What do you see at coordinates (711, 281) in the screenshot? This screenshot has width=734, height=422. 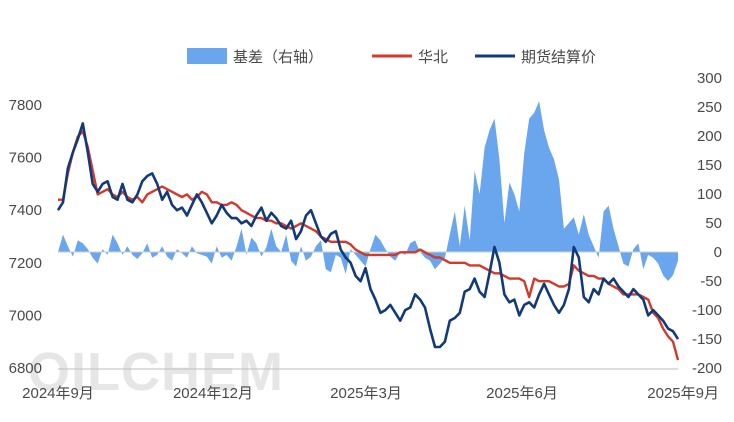 I see `right-y-tick-label: -50` at bounding box center [711, 281].